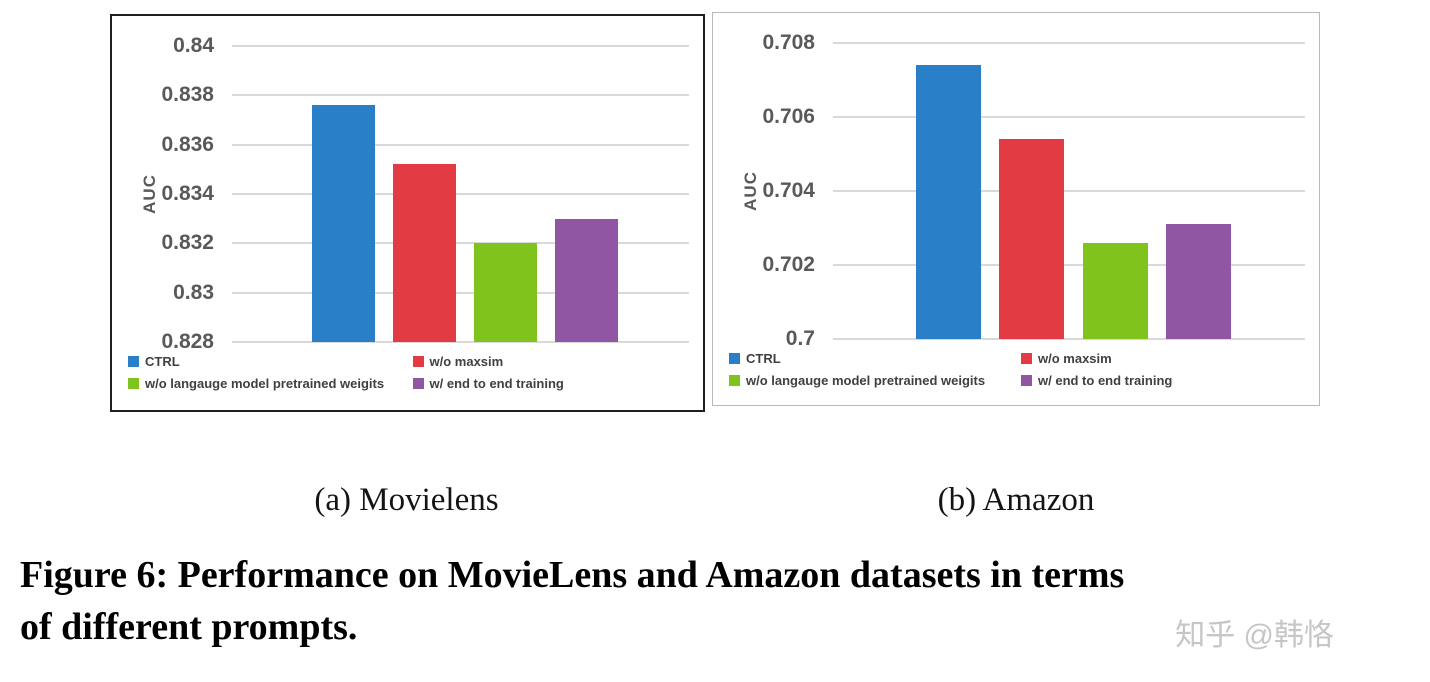 This screenshot has height=682, width=1430. Describe the element at coordinates (187, 193) in the screenshot. I see `y-tick-label: 0.834` at that location.